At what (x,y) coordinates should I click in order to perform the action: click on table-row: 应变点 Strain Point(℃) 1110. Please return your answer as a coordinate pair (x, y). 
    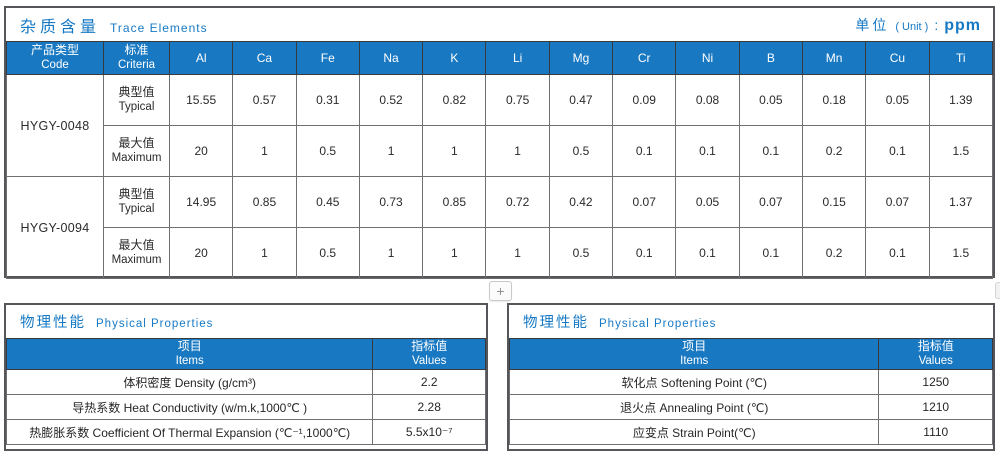
    Looking at the image, I should click on (750, 432).